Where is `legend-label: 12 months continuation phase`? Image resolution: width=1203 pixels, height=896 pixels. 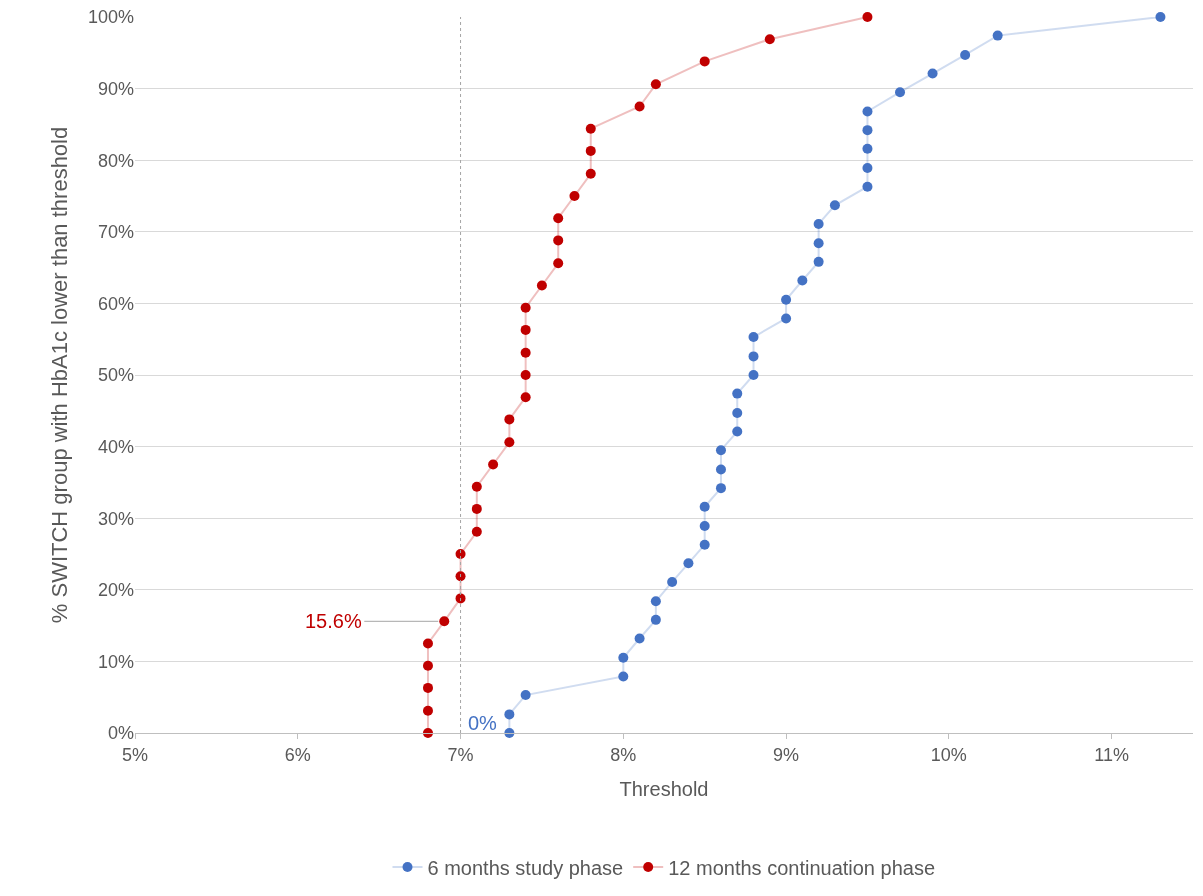 legend-label: 12 months continuation phase is located at coordinates (802, 867).